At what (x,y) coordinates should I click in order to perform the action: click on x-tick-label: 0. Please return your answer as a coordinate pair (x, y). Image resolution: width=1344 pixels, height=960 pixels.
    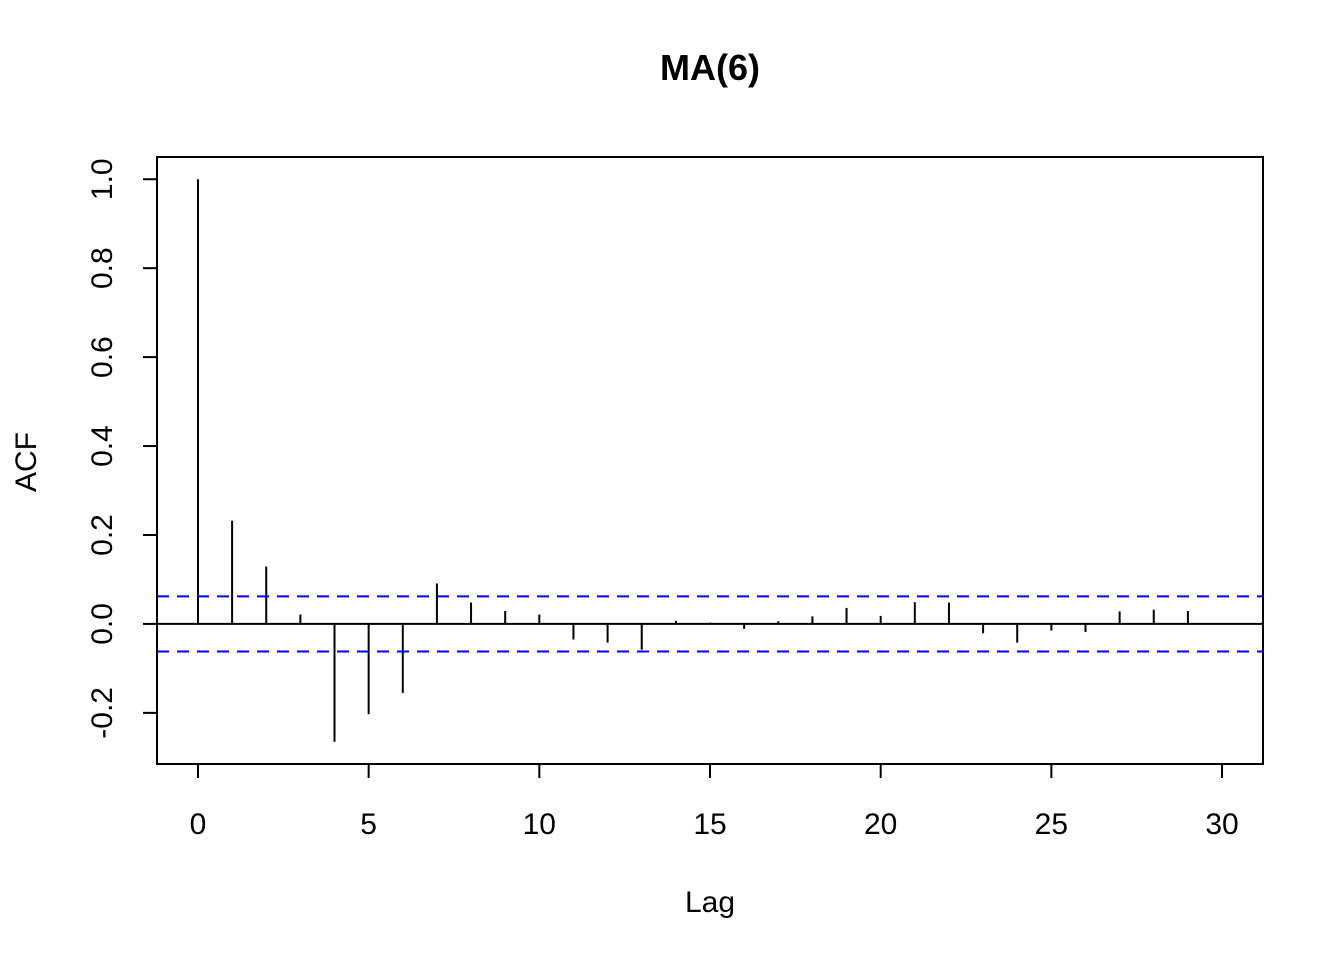
    Looking at the image, I should click on (198, 824).